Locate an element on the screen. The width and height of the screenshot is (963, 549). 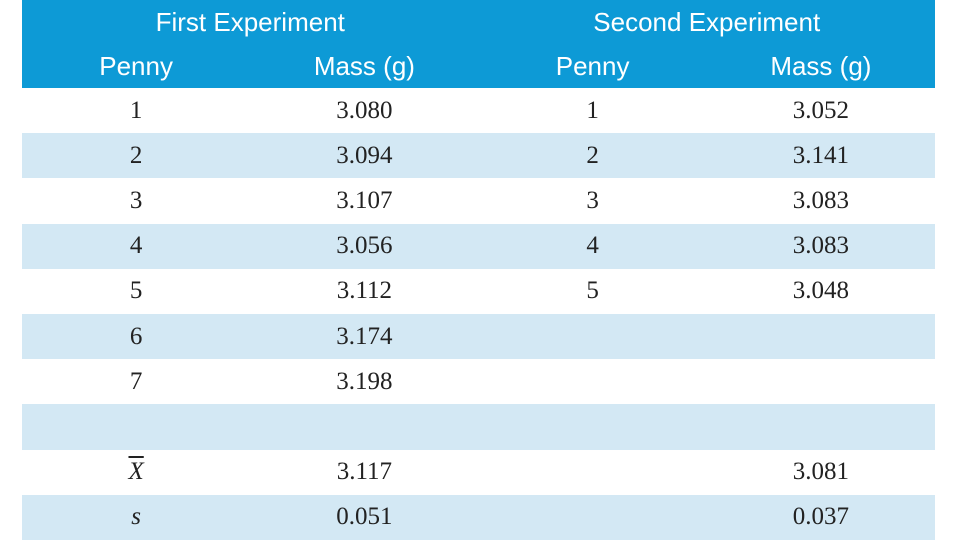
group-title: Second Experiment is located at coordinates (707, 21).